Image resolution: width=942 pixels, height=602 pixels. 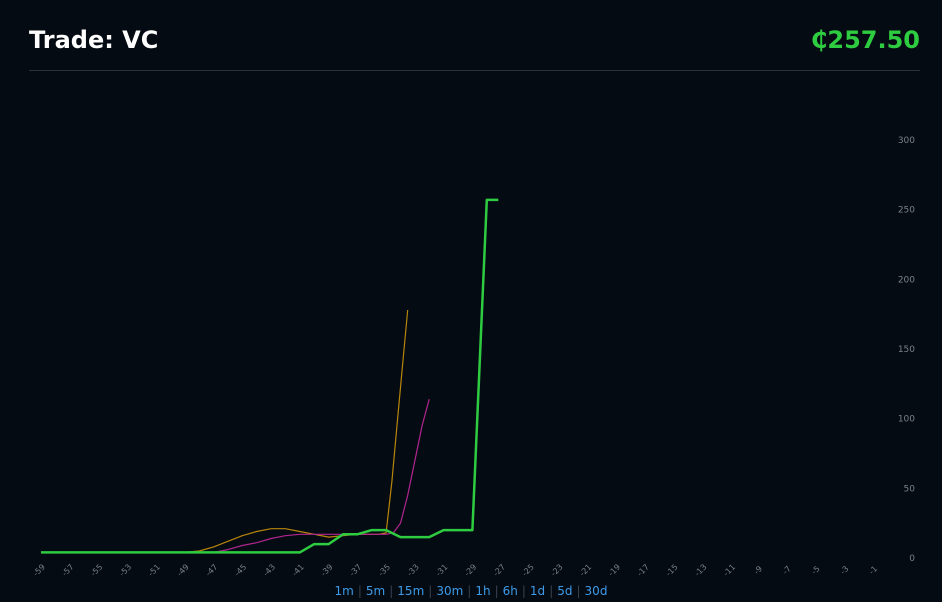 What do you see at coordinates (449, 591) in the screenshot?
I see `range-30m: 30m` at bounding box center [449, 591].